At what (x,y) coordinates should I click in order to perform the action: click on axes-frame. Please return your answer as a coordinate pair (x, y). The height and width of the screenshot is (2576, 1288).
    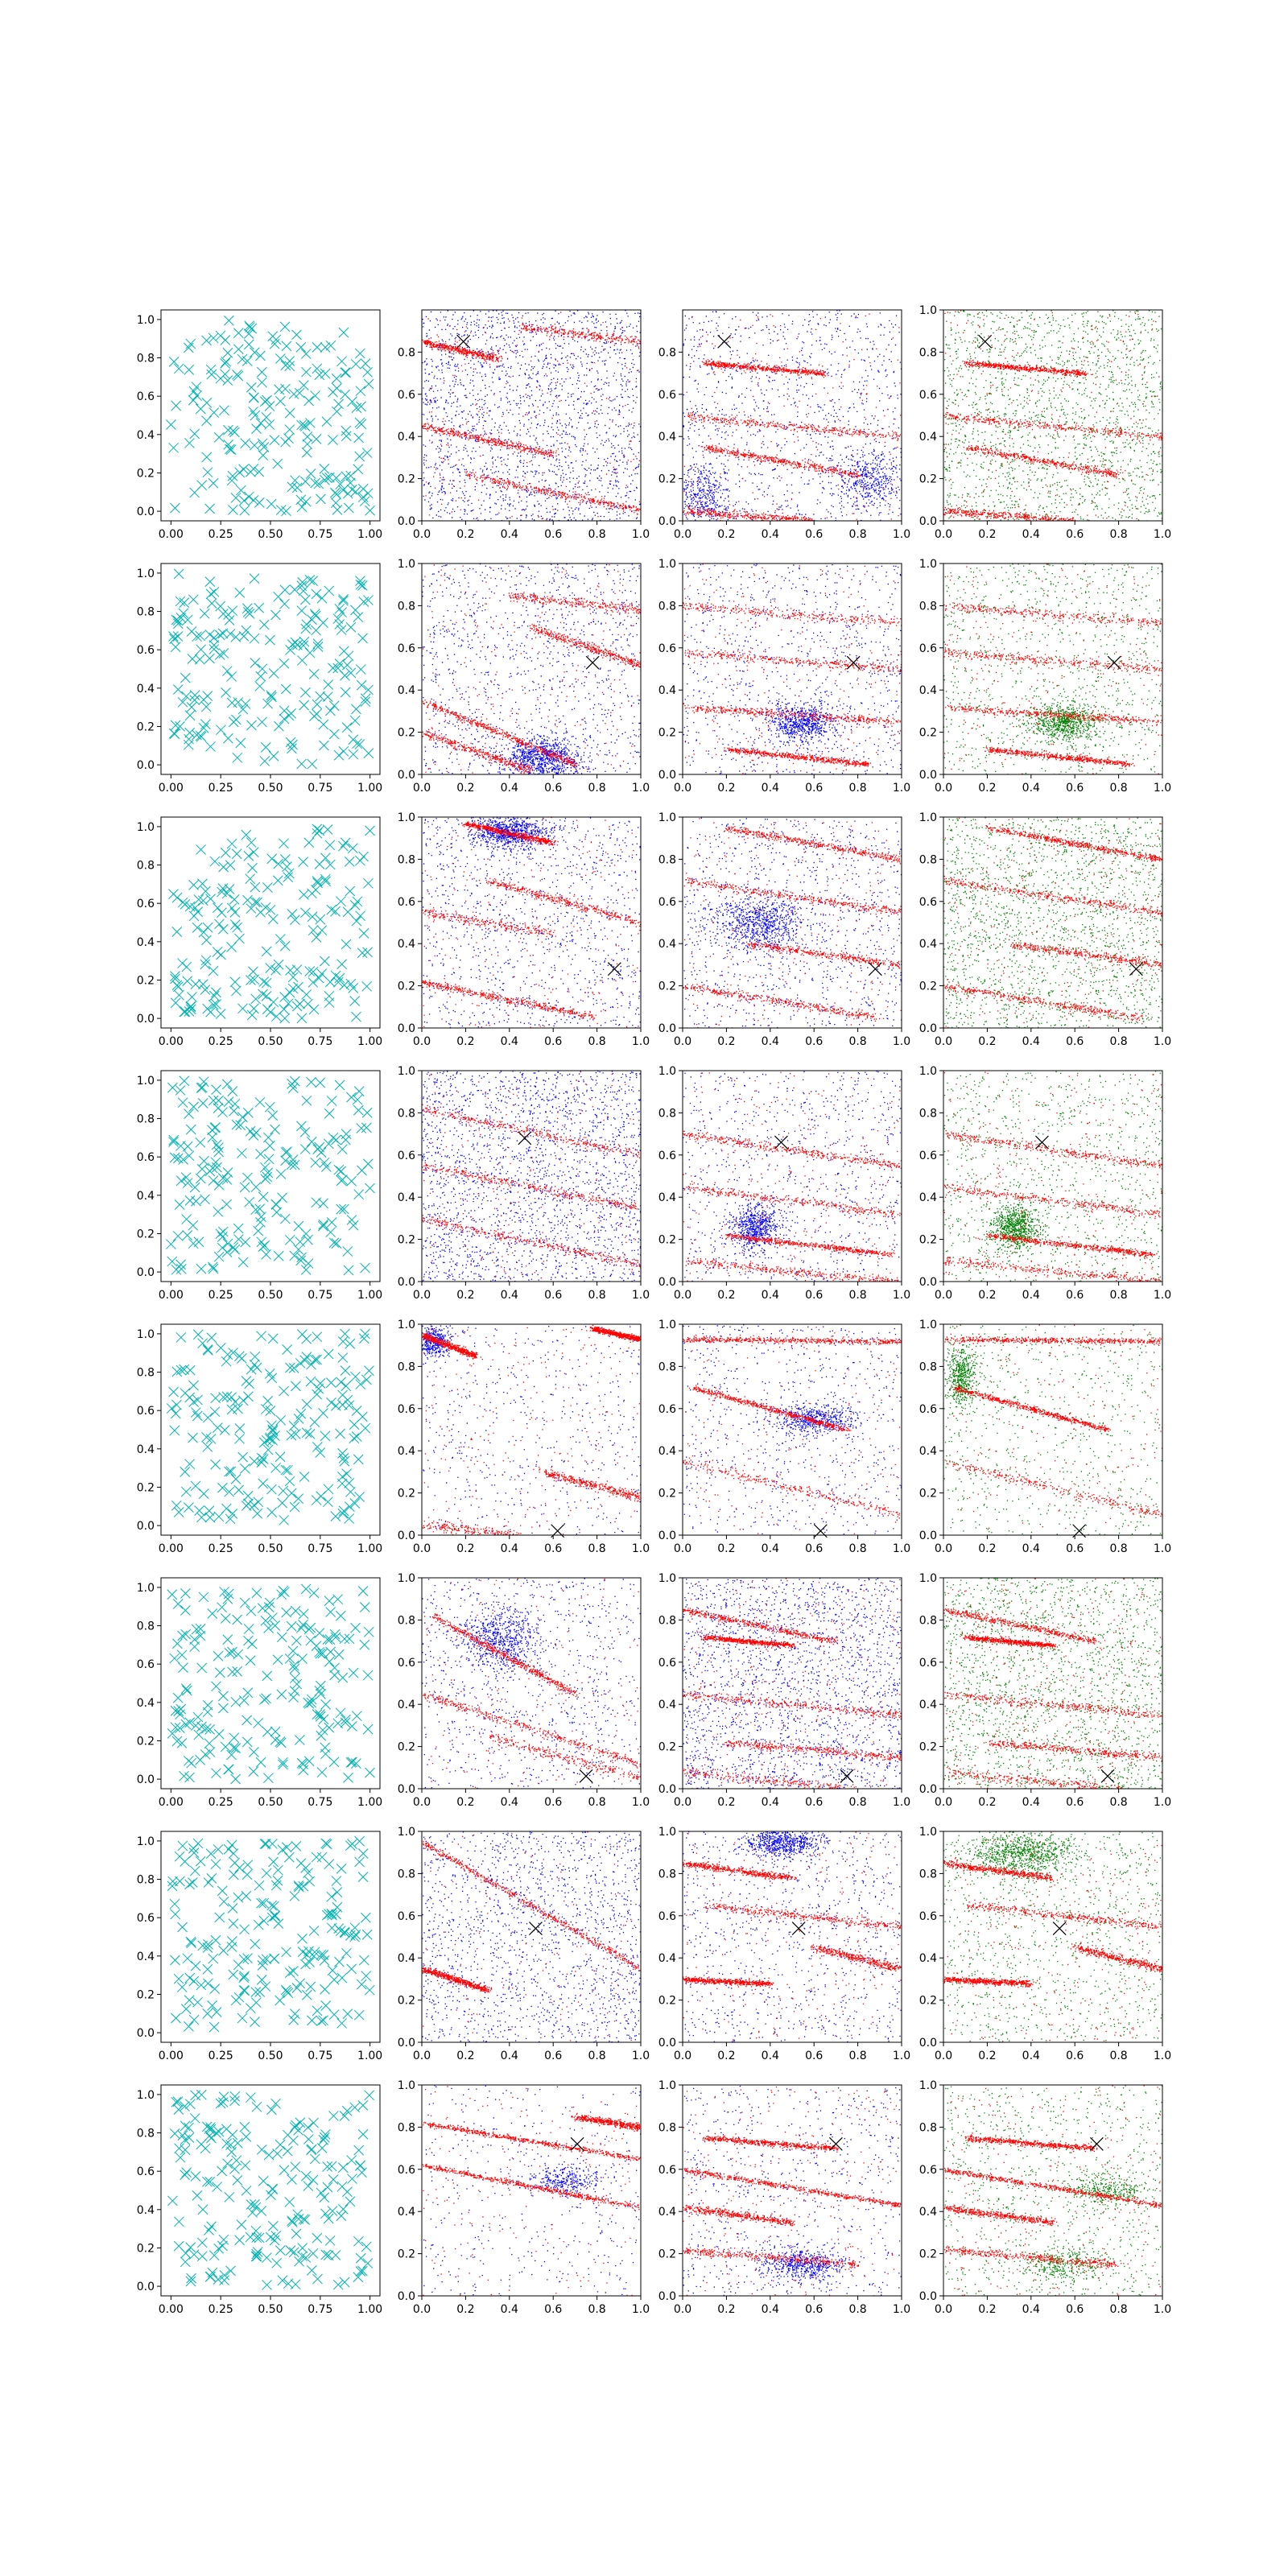
    Looking at the image, I should click on (531, 1936).